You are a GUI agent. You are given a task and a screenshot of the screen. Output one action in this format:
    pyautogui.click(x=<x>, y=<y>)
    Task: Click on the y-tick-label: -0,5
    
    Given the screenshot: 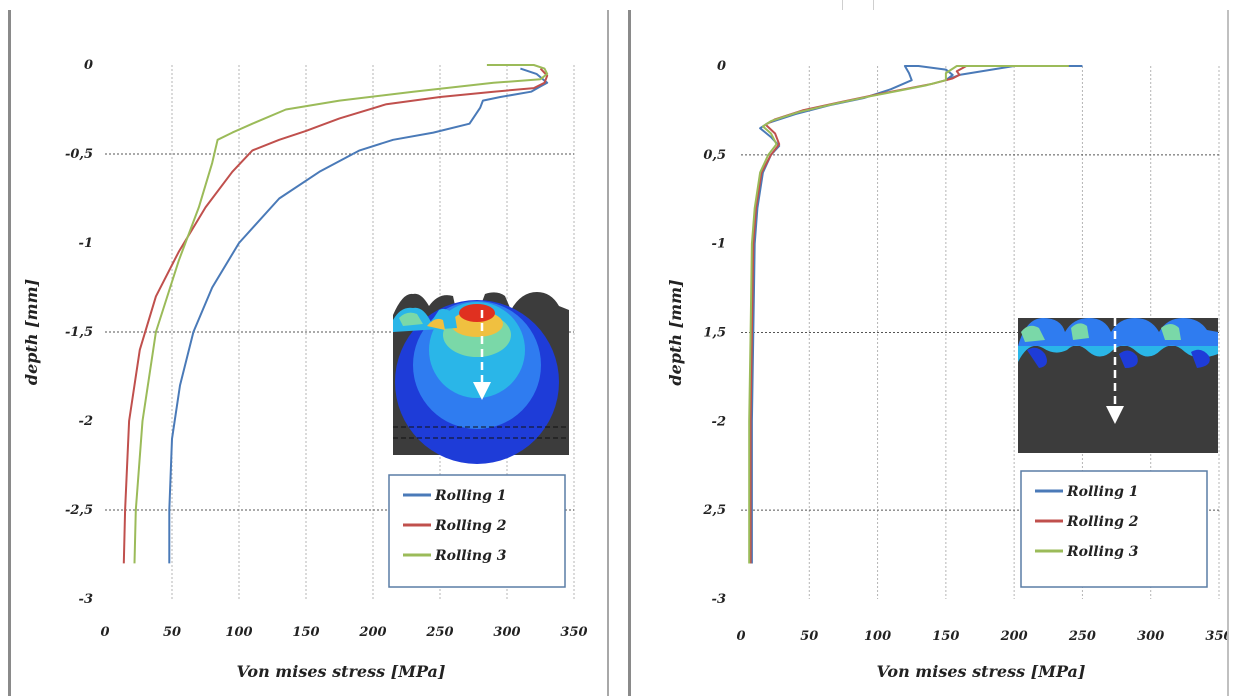 What is the action you would take?
    pyautogui.click(x=79, y=154)
    